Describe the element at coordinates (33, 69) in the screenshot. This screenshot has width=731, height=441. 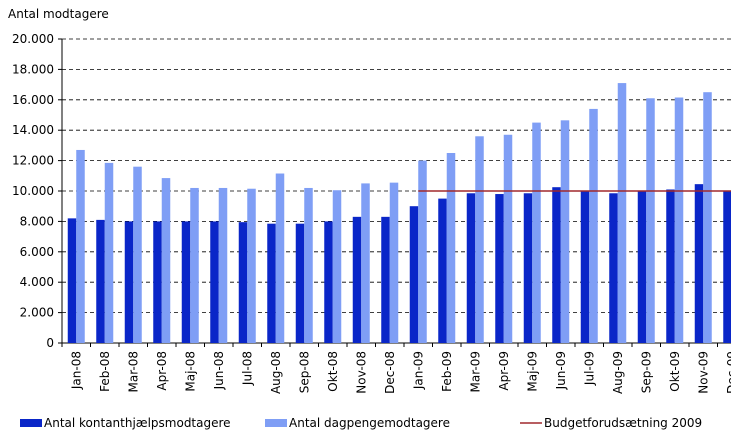
I see `y-tick-label: 18.000` at that location.